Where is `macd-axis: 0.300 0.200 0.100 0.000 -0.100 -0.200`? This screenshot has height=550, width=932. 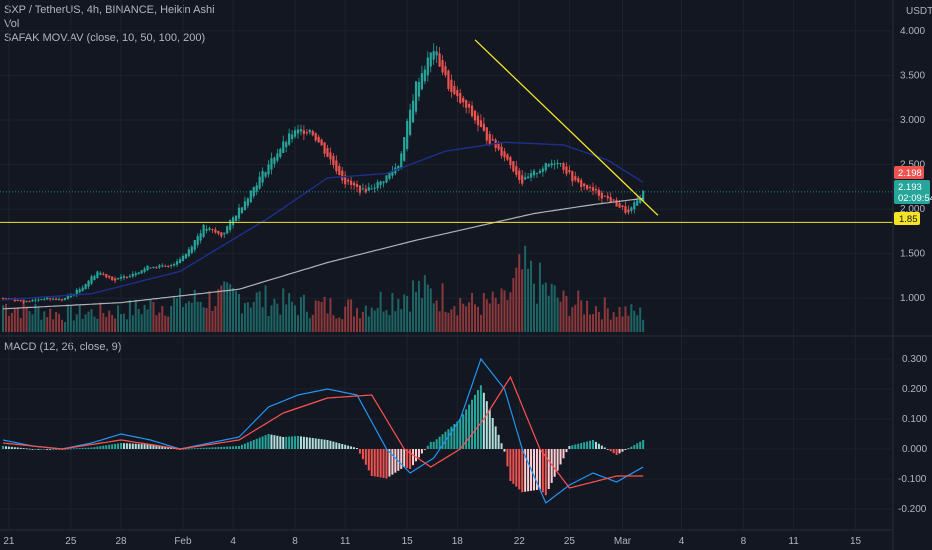
macd-axis: 0.300 0.200 0.100 0.000 -0.100 -0.200 is located at coordinates (912, 434).